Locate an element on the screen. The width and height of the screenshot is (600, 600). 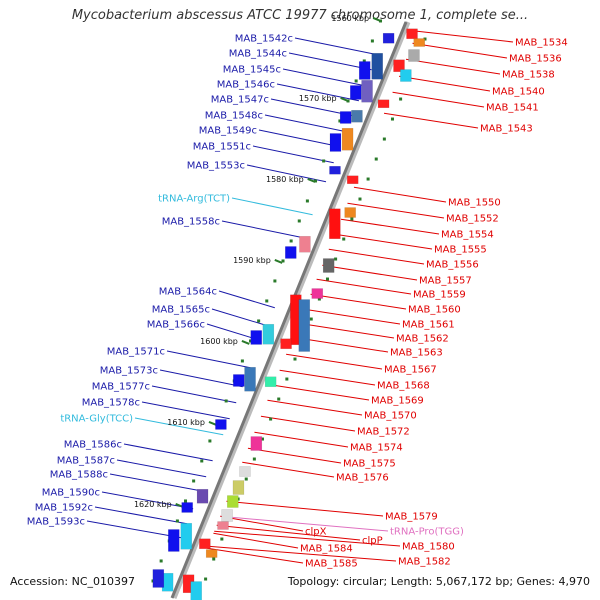
gene-label: MAB_1582 is located at coordinates (424, 562).